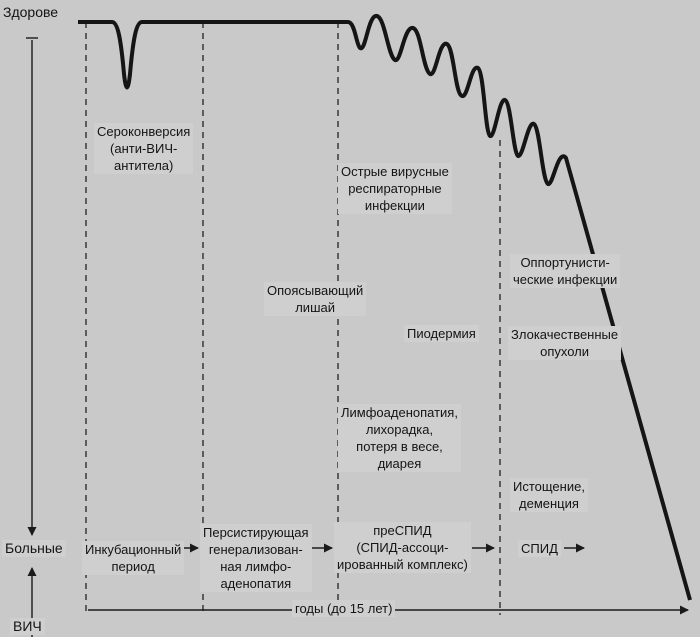 Image resolution: width=700 pixels, height=637 pixels. Describe the element at coordinates (441, 333) in the screenshot. I see `event-pyoderma: Пиодермия` at that location.